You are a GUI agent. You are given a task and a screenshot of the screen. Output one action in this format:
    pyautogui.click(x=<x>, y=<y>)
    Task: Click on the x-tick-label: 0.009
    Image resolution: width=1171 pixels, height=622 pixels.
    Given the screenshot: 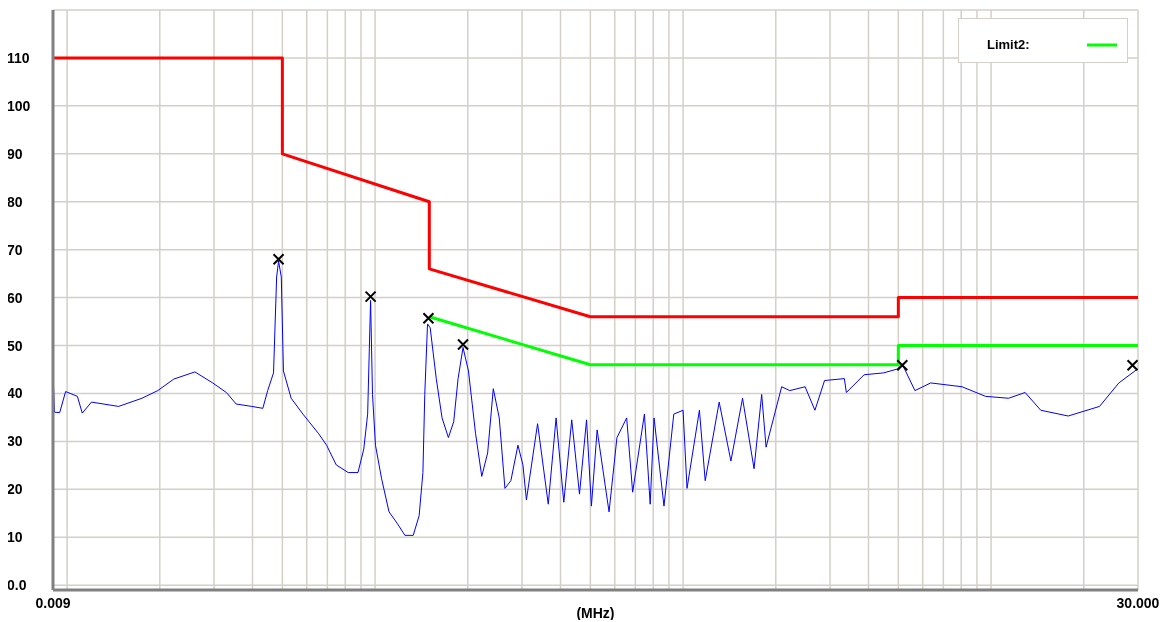 What is the action you would take?
    pyautogui.click(x=53, y=602)
    